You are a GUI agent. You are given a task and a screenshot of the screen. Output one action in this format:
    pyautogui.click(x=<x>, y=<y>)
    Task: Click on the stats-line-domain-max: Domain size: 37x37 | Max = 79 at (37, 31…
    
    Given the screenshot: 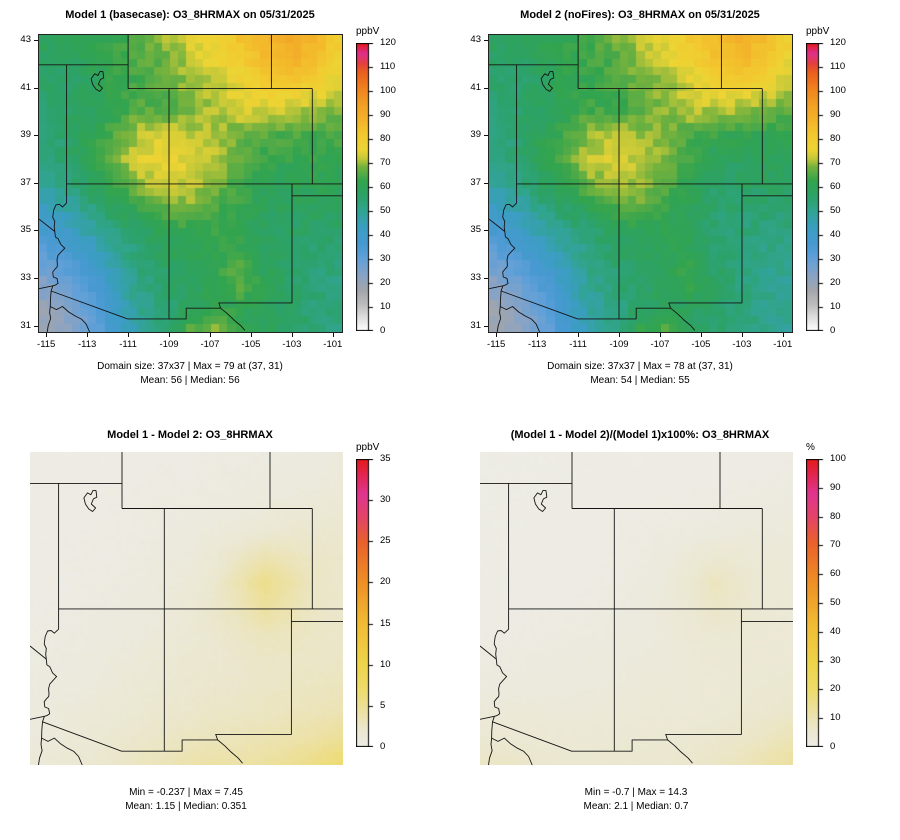 What is the action you would take?
    pyautogui.click(x=190, y=366)
    